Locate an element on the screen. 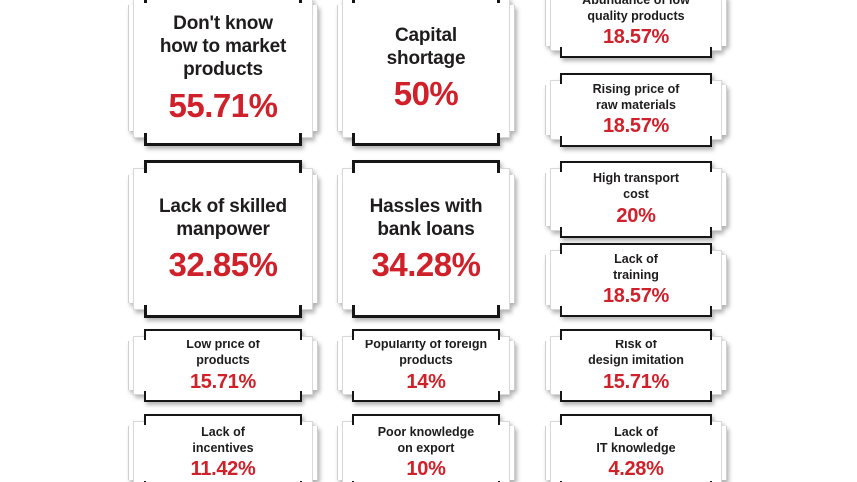  stat-box-bank-loans: Hassles with bank loans 34.28% is located at coordinates (426, 239).